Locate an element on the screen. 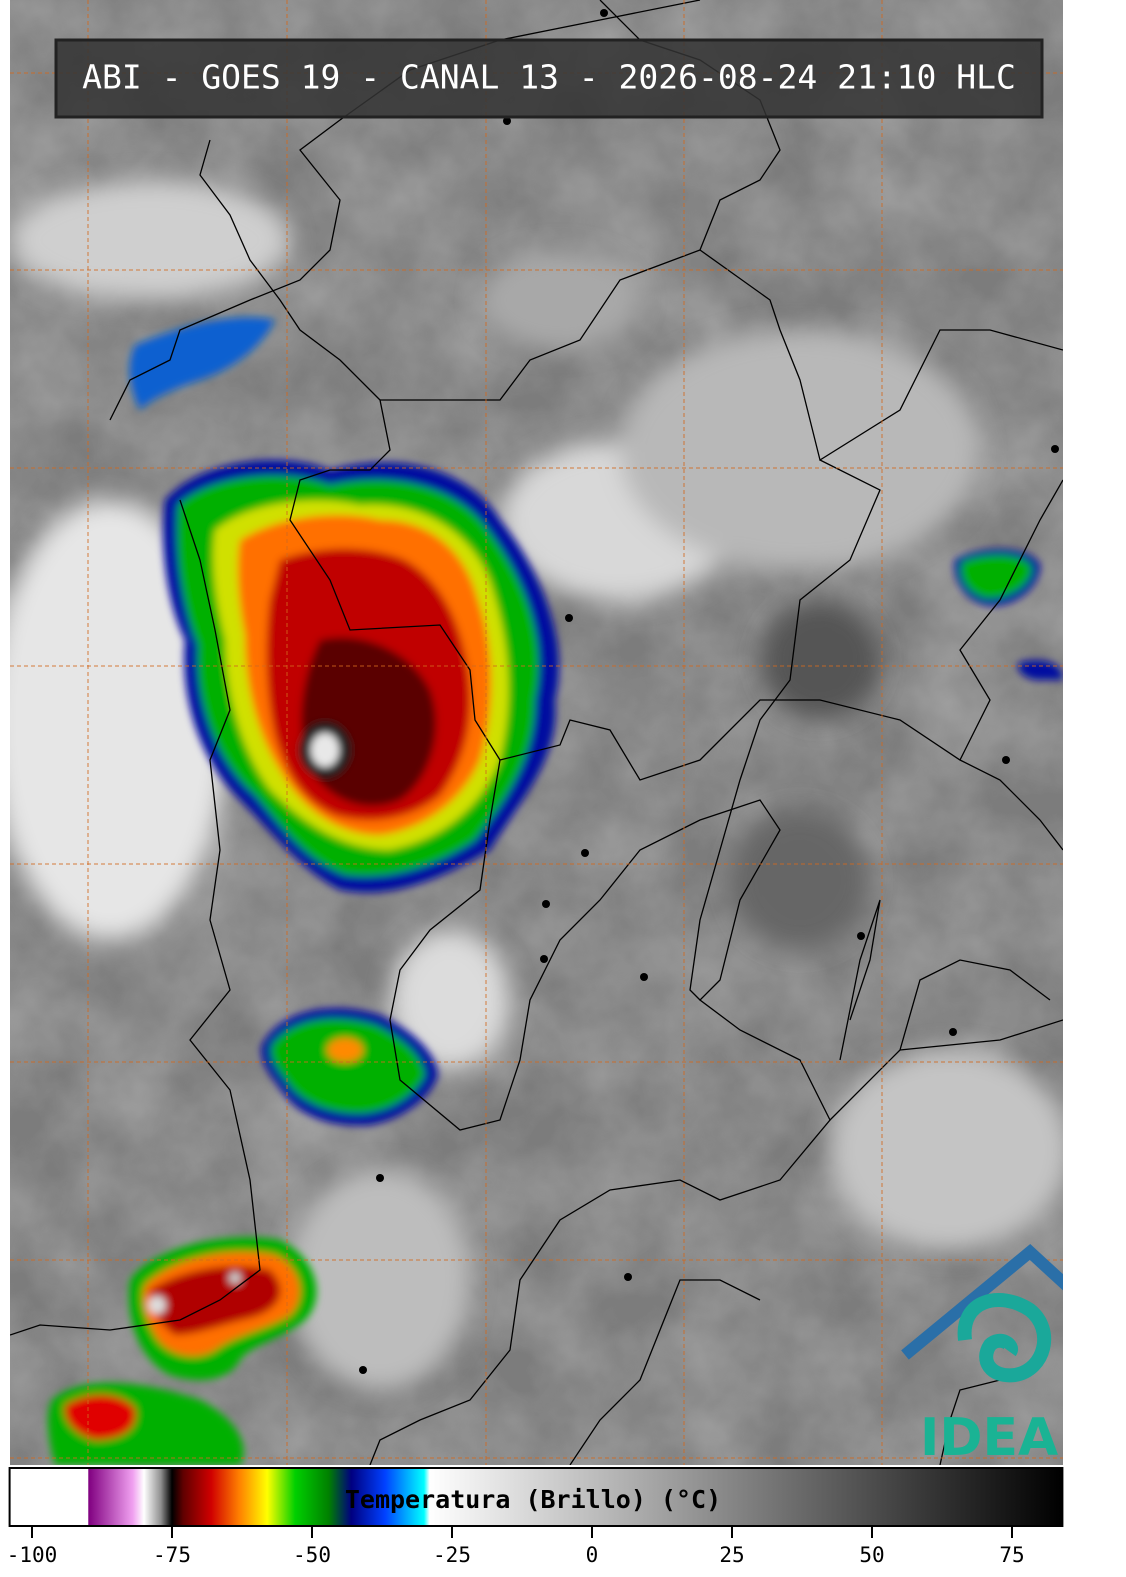  colorbar-tick-label: 25 is located at coordinates (731, 1555).